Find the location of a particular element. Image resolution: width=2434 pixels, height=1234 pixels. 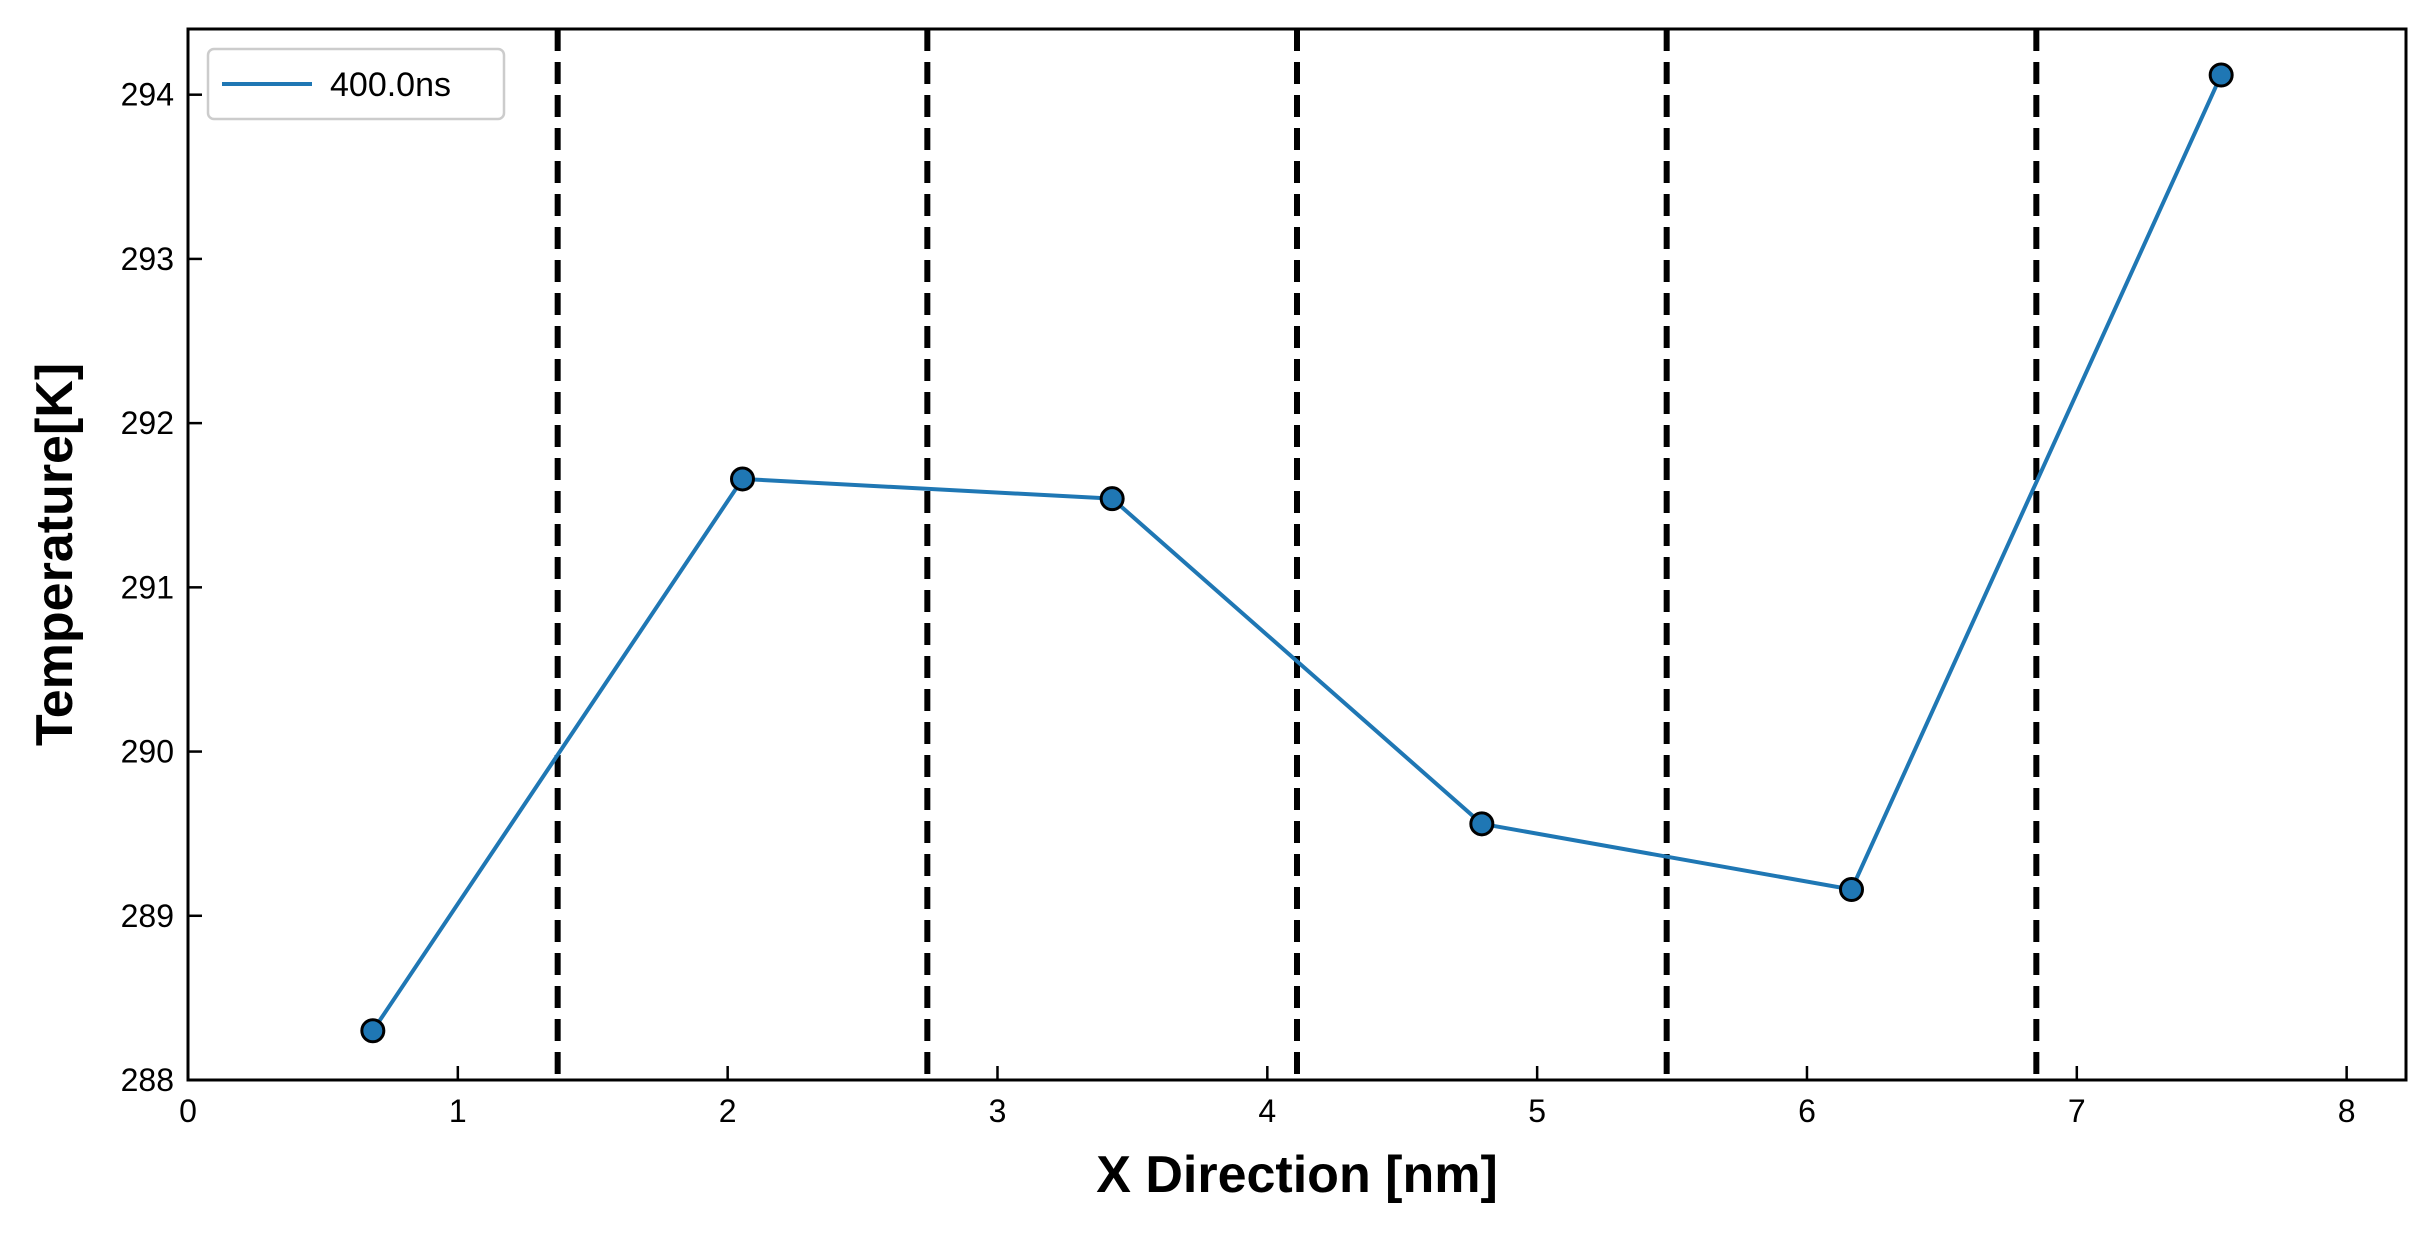

y-tick-label: 288 is located at coordinates (147, 1080).